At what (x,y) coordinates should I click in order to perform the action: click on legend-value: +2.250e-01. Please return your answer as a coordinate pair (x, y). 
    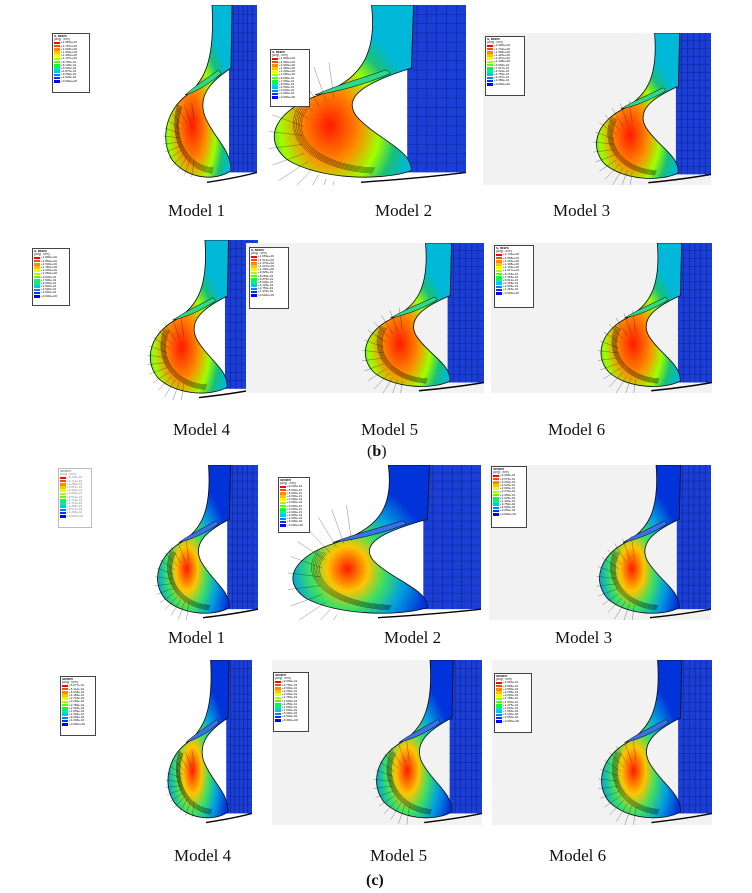
    Looking at the image, I should click on (290, 691).